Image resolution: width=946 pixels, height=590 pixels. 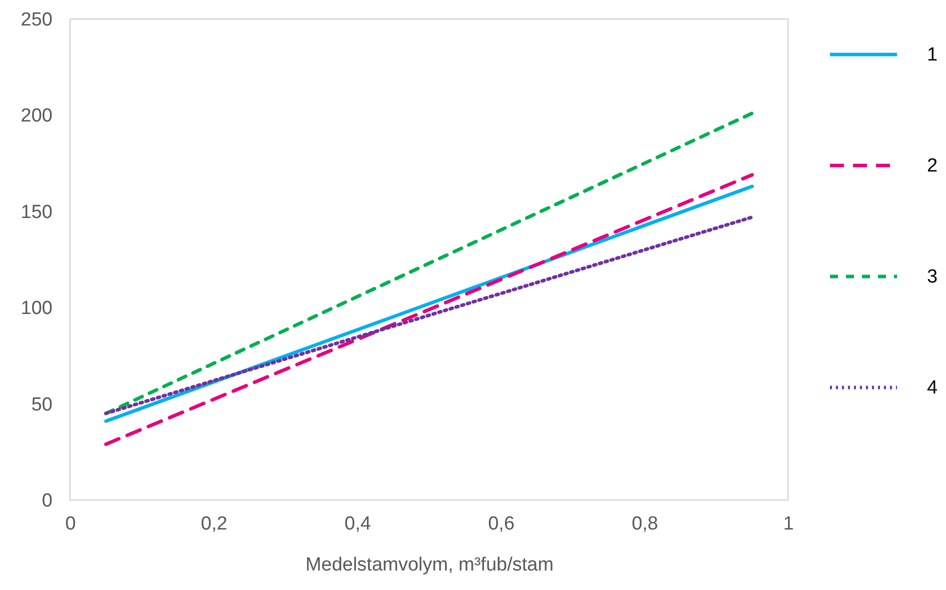 What do you see at coordinates (70, 524) in the screenshot?
I see `x-tick-label: 0` at bounding box center [70, 524].